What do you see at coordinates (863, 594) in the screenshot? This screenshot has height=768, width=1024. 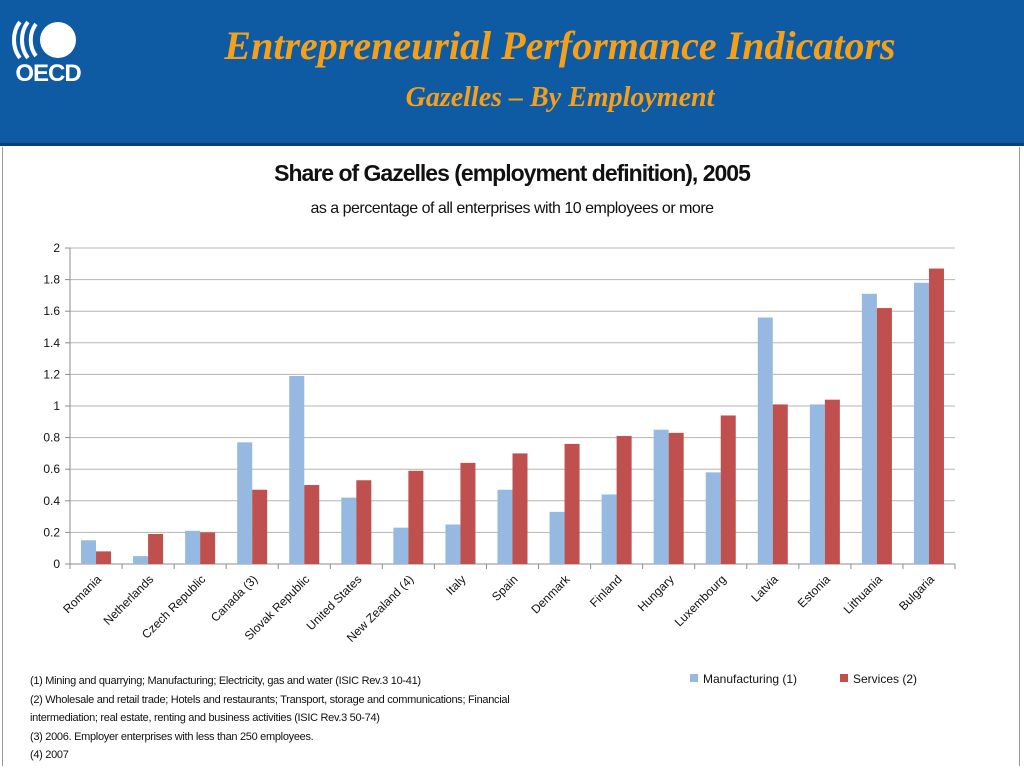 I see `x-tick-label: Lithuania` at bounding box center [863, 594].